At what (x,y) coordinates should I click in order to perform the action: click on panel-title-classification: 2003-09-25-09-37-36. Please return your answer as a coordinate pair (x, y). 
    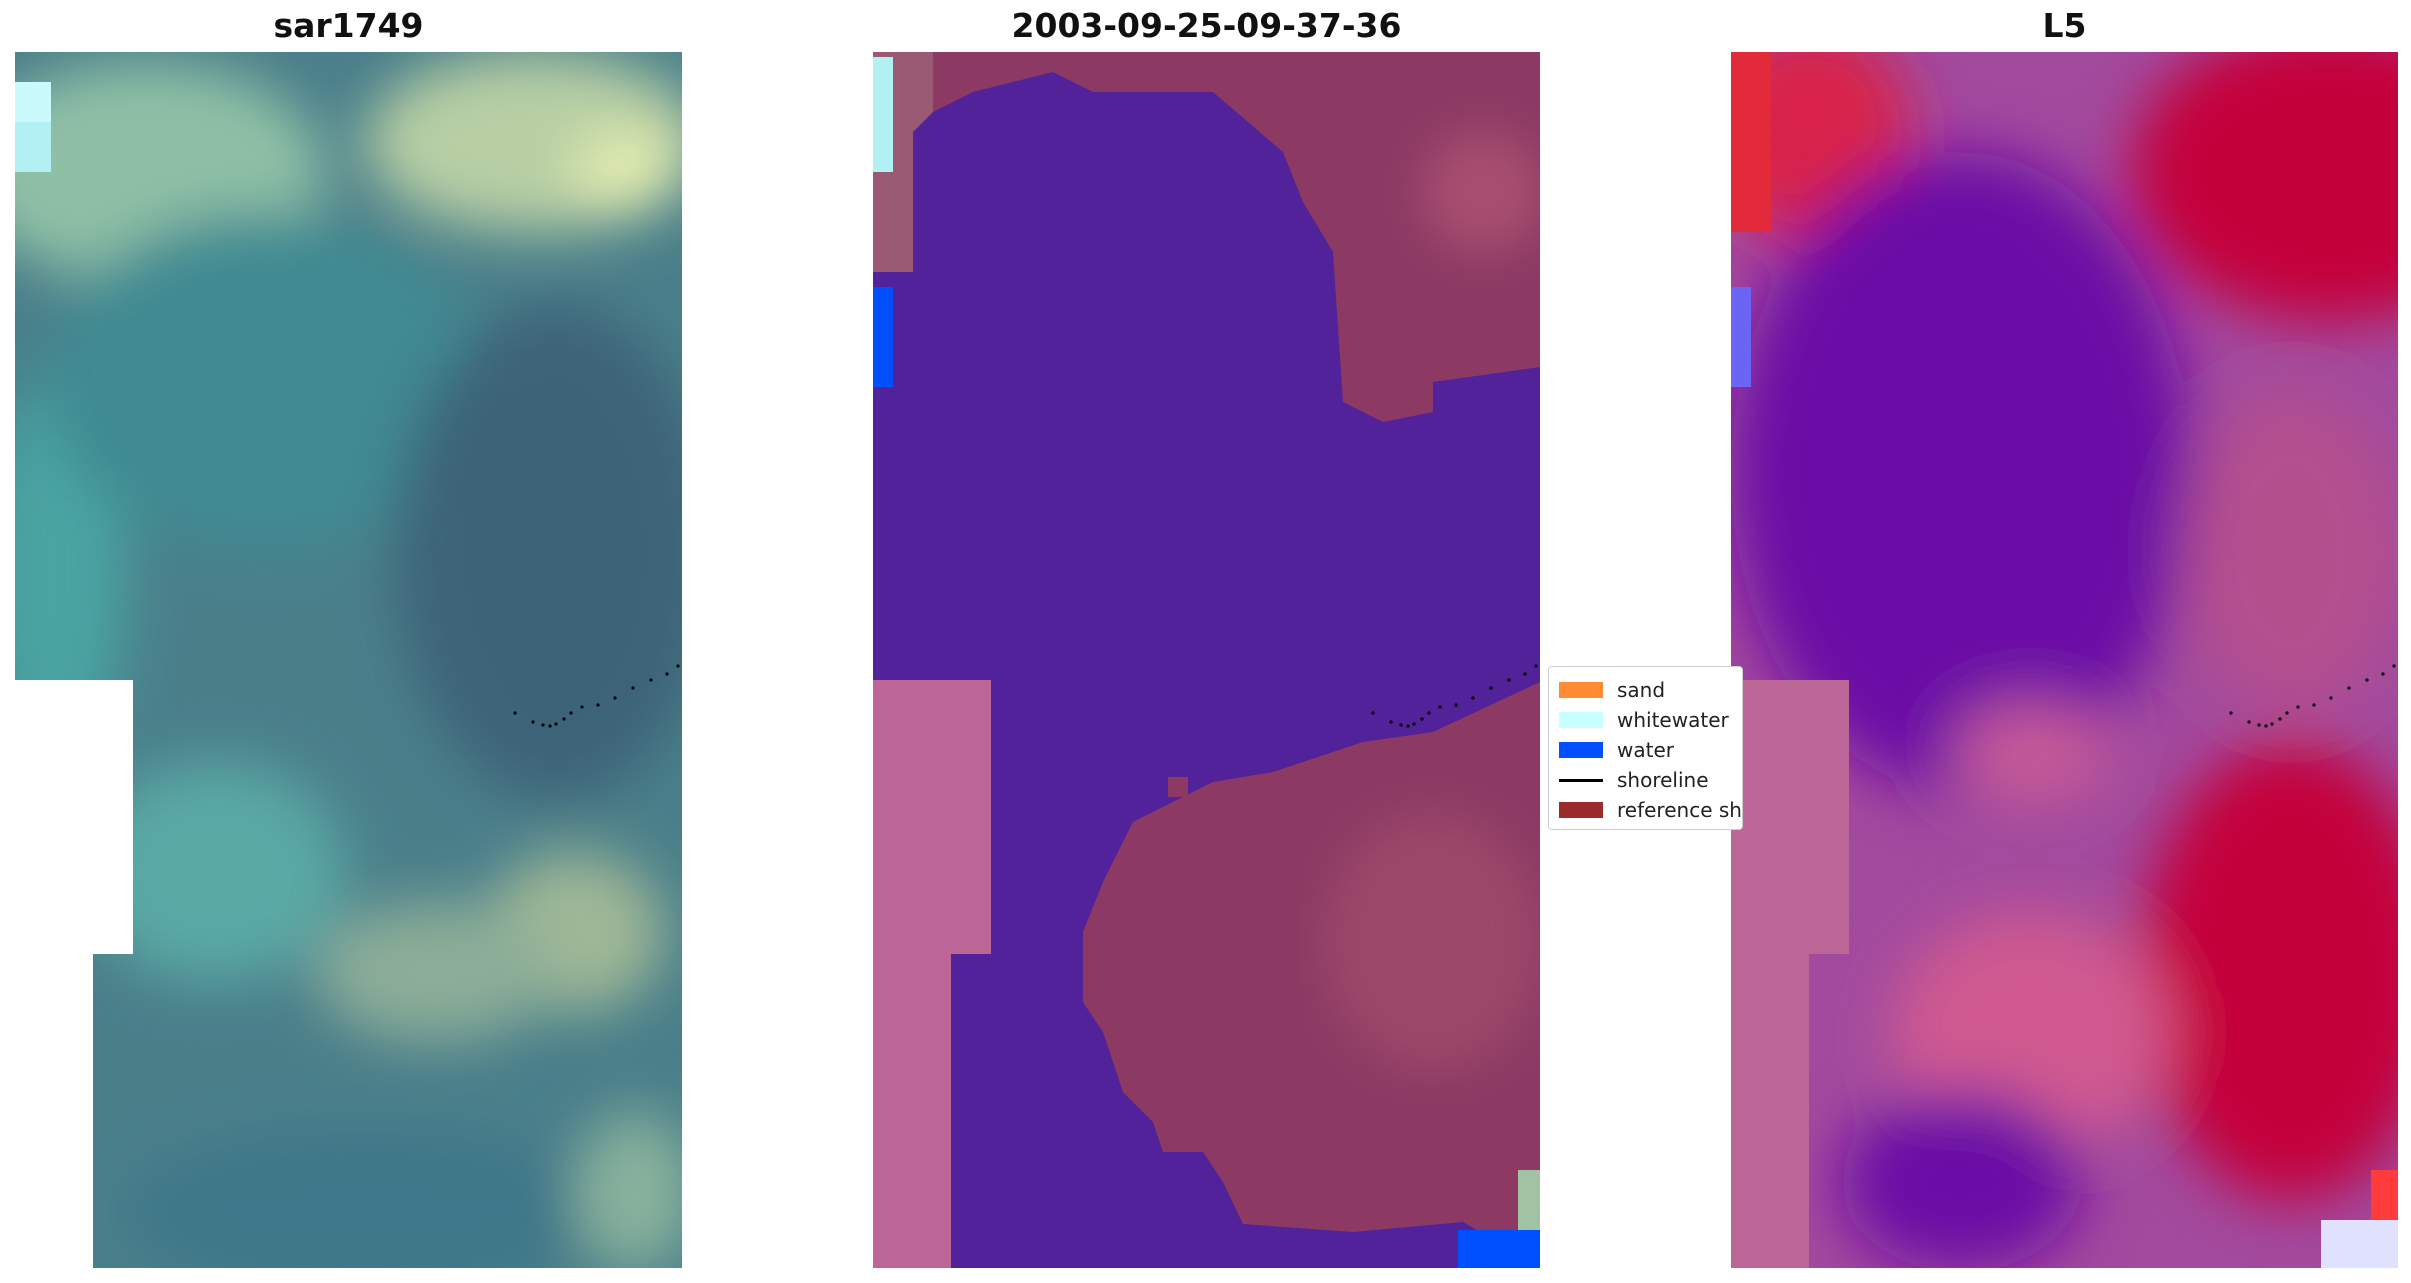
    Looking at the image, I should click on (1206, 25).